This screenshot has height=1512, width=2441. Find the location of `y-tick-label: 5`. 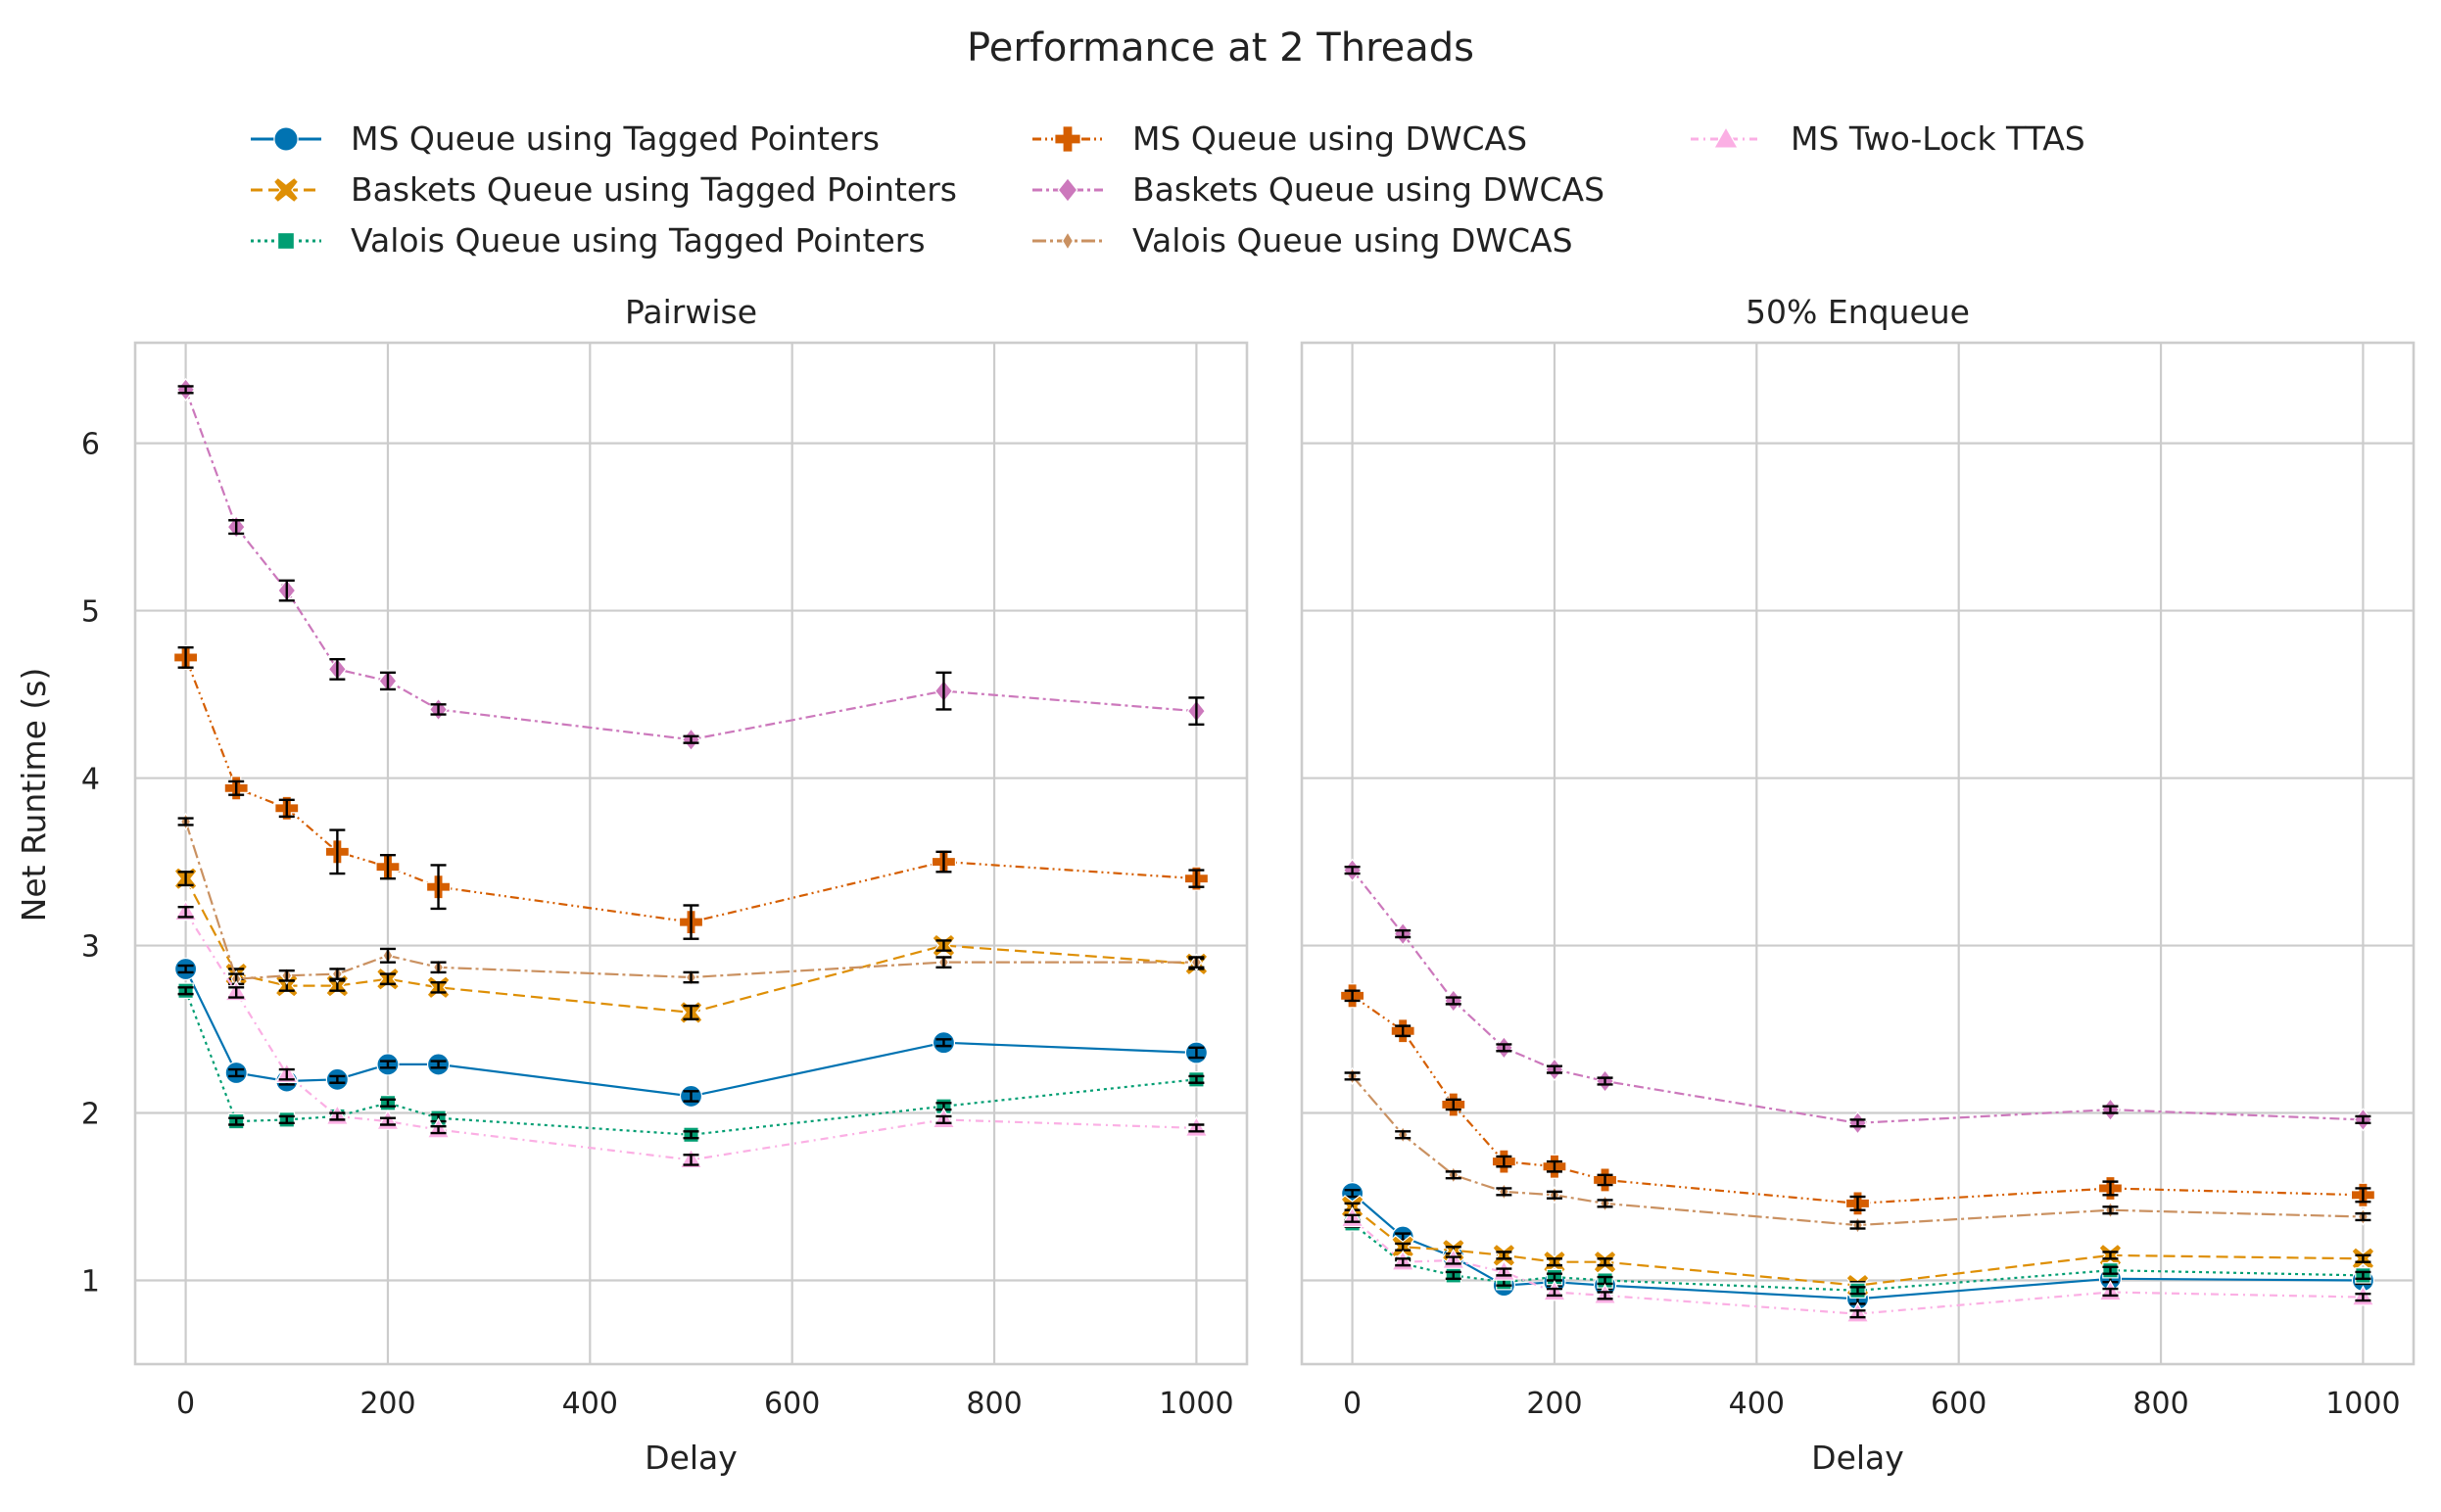

y-tick-label: 5 is located at coordinates (90, 612).